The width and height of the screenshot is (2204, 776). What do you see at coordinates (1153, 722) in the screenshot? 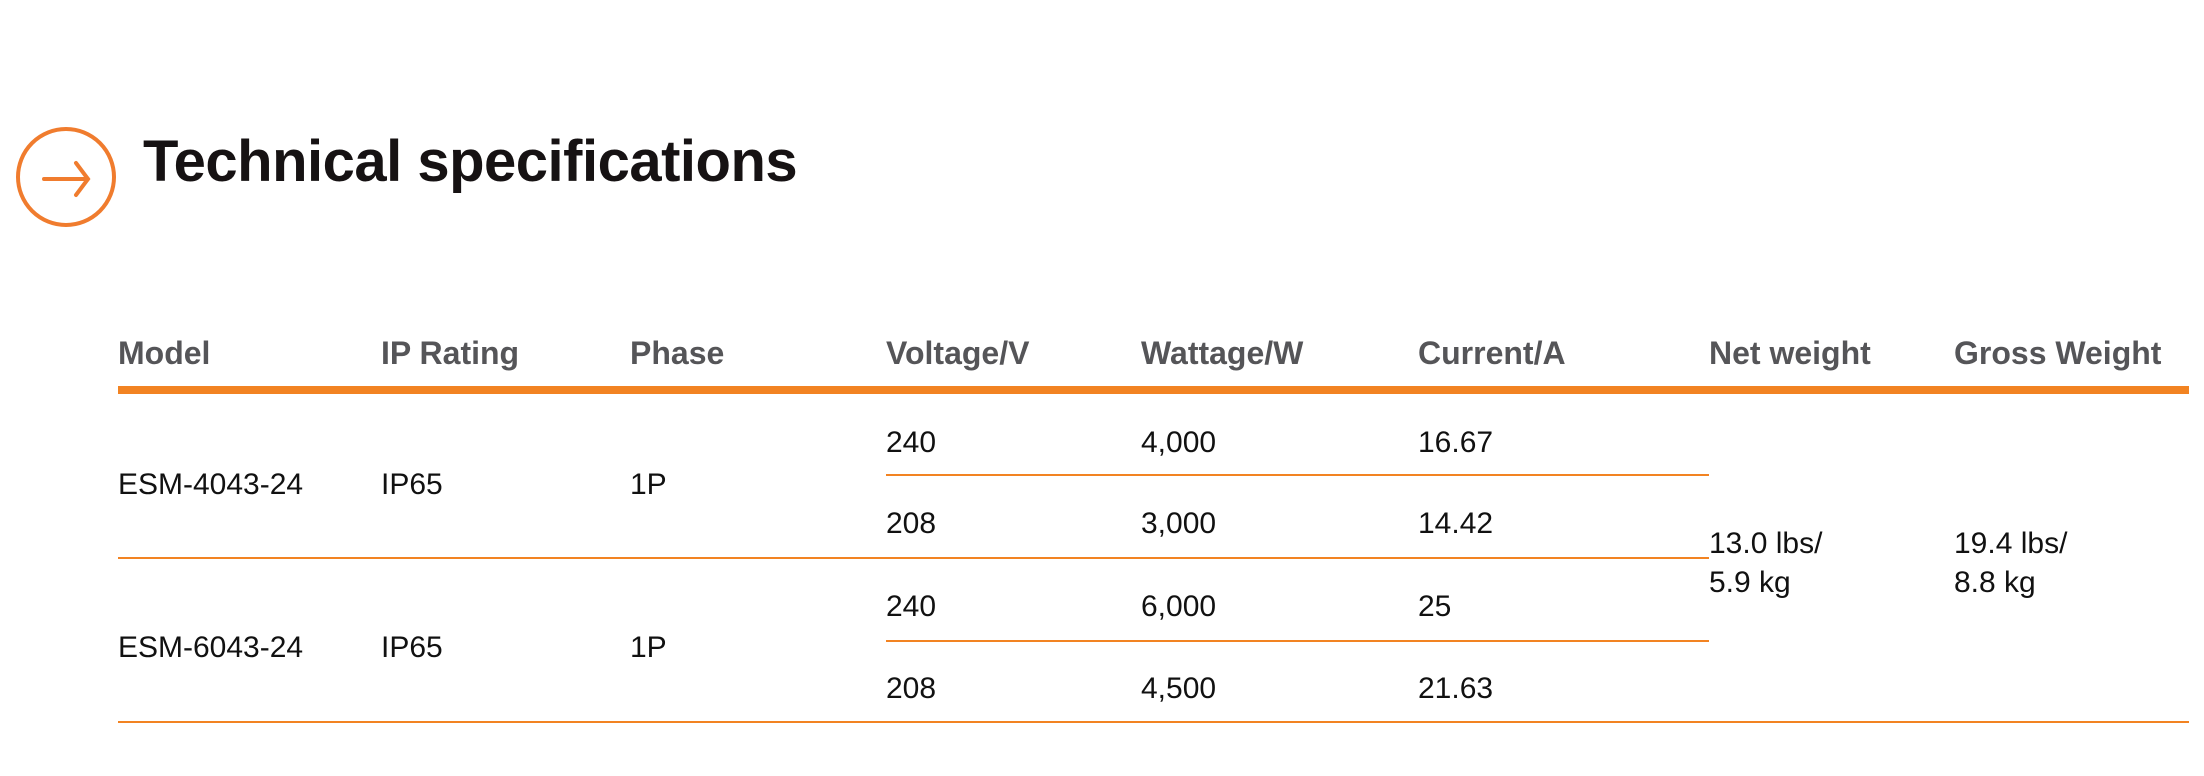
I see `table-bottom-divider` at bounding box center [1153, 722].